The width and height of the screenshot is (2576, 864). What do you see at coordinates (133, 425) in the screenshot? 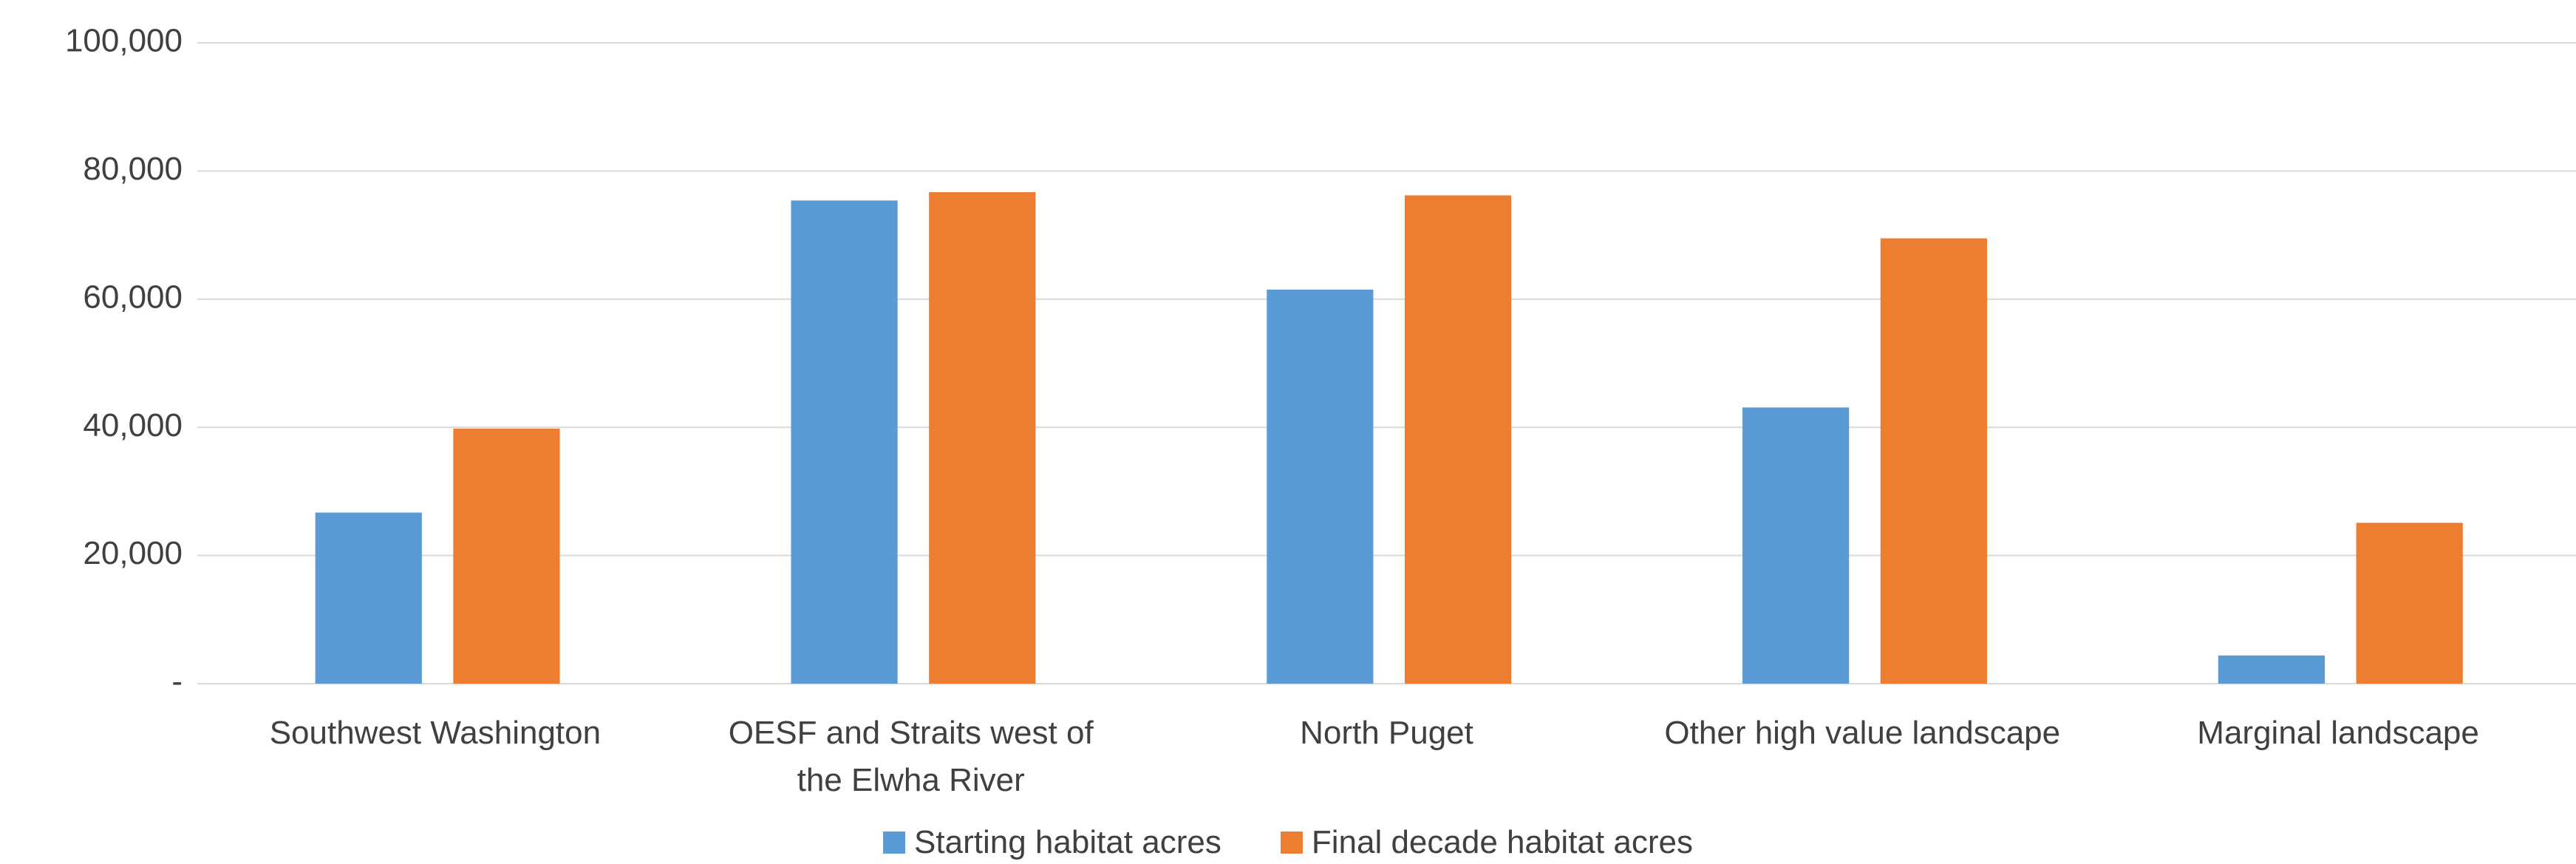
I see `y-tick-label: 40,000` at bounding box center [133, 425].